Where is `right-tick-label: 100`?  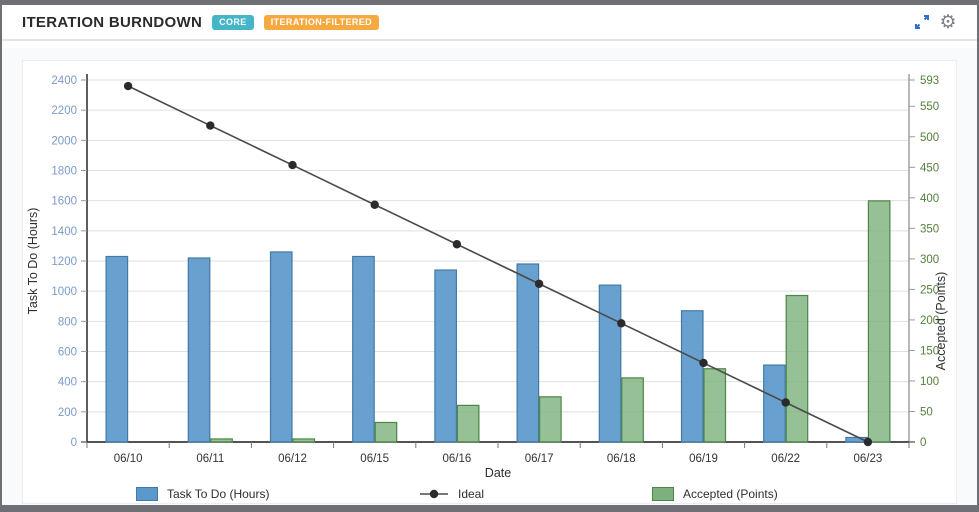
right-tick-label: 100 is located at coordinates (929, 382).